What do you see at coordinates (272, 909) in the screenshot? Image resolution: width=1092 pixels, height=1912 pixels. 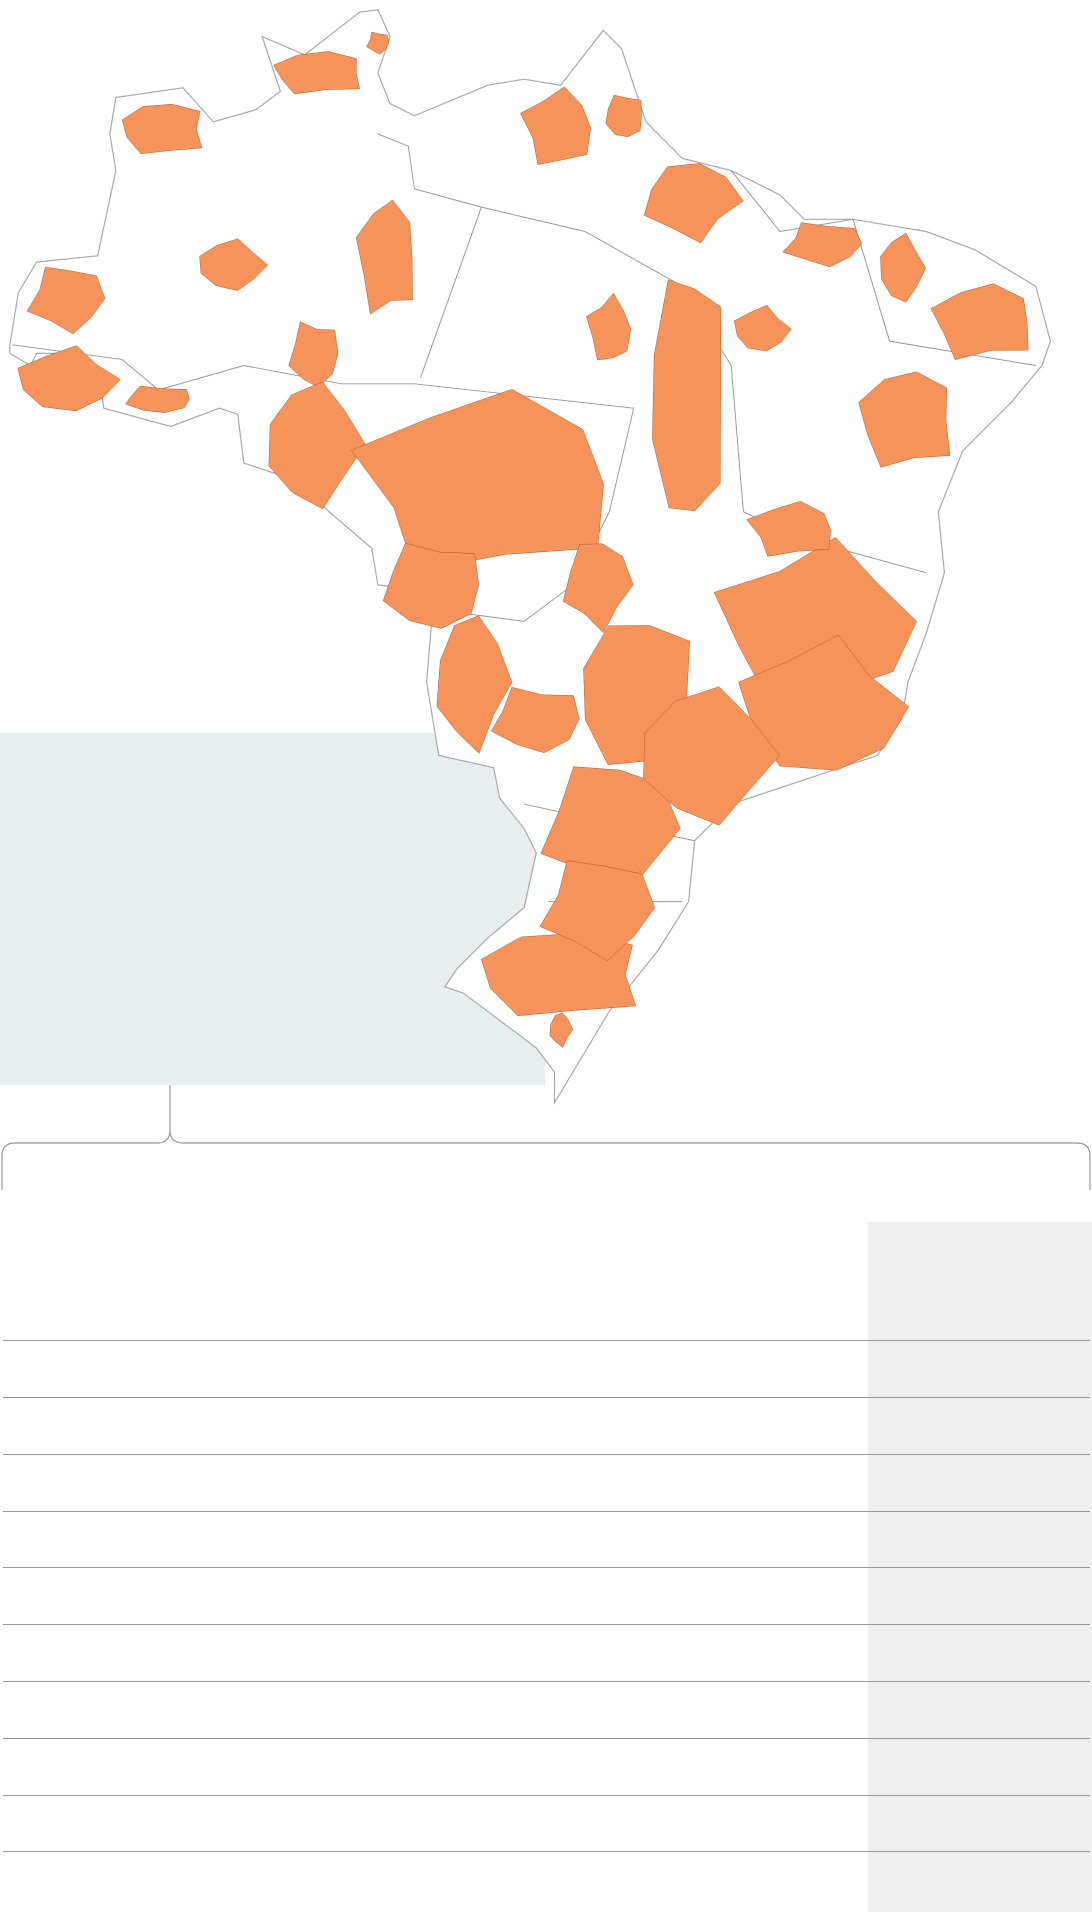 I see `inset-panel` at bounding box center [272, 909].